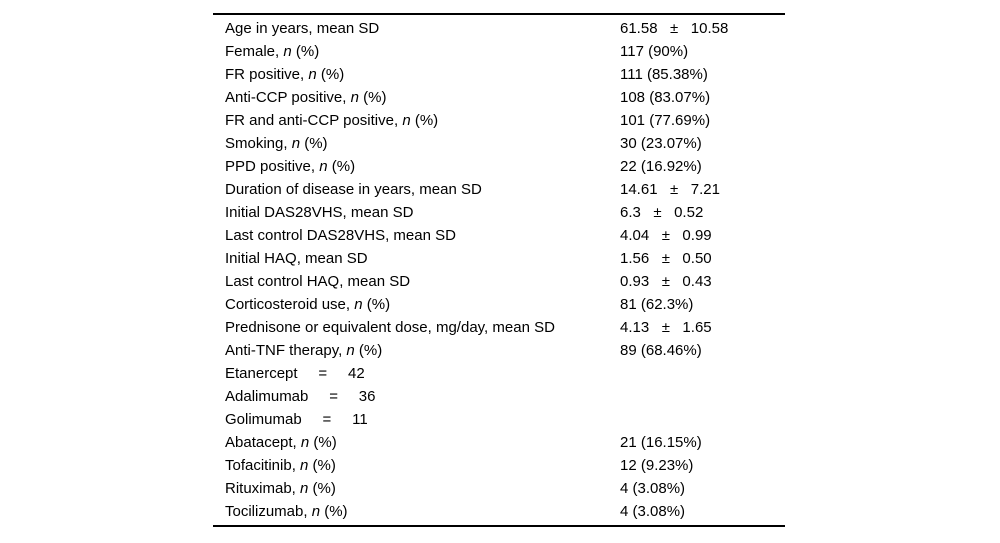 The image size is (1000, 543). Describe the element at coordinates (286, 350) in the screenshot. I see `row-label-text: Anti-TNF therapy,` at that location.